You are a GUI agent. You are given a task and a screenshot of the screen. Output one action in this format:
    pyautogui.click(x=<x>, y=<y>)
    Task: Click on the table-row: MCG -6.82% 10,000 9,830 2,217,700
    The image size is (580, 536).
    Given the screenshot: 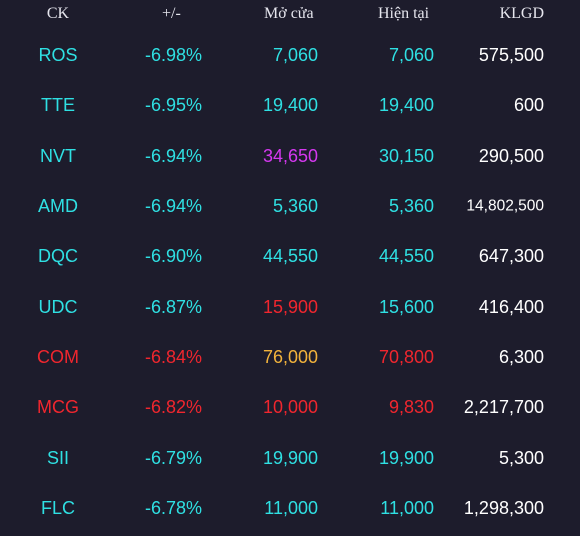 What is the action you would take?
    pyautogui.click(x=290, y=407)
    